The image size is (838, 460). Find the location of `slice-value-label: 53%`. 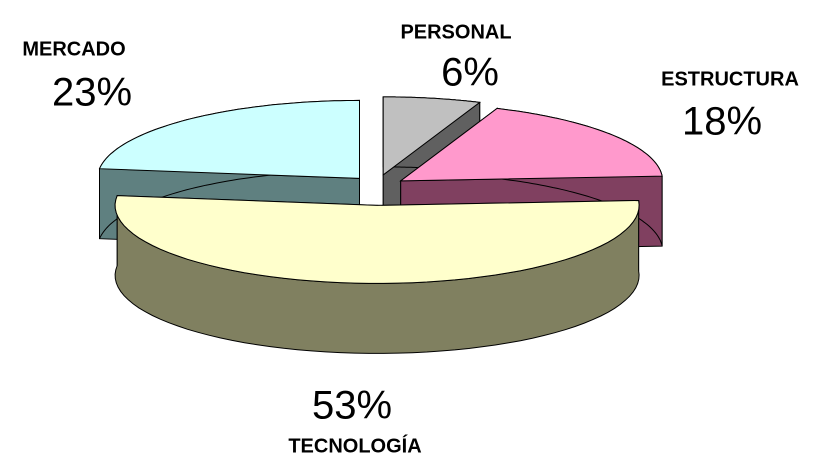

slice-value-label: 53% is located at coordinates (352, 406).